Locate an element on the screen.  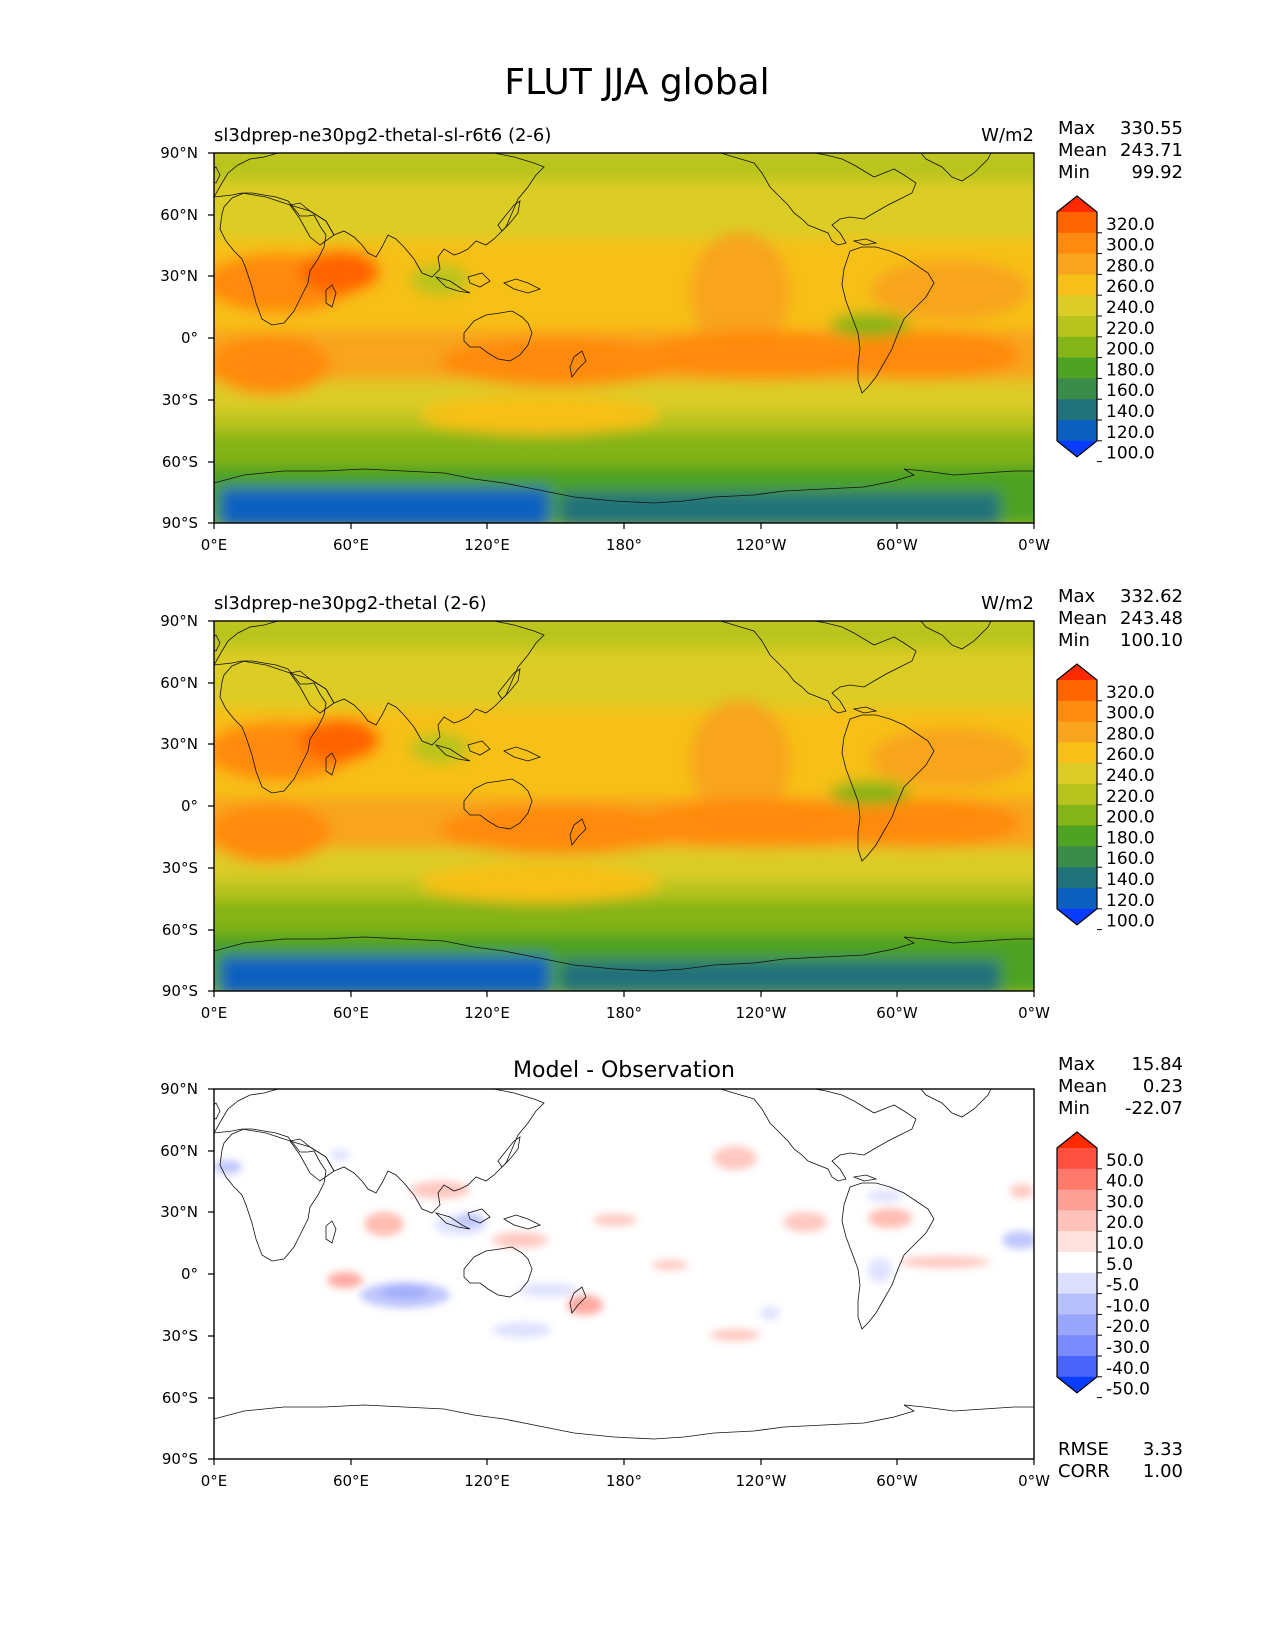
panel-3-x-axis: 0°E 60°E 120°E 180° 120°W 60°W 0°W is located at coordinates (625, 1474).